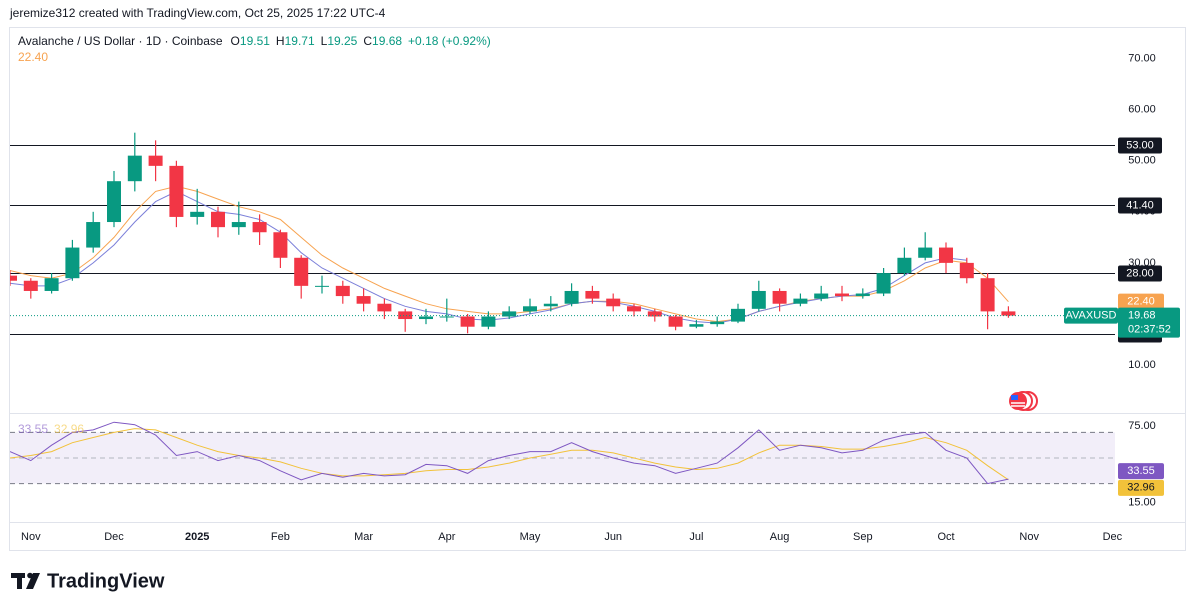 The image size is (1195, 611). I want to click on x-tick-label: Sep, so click(863, 537).